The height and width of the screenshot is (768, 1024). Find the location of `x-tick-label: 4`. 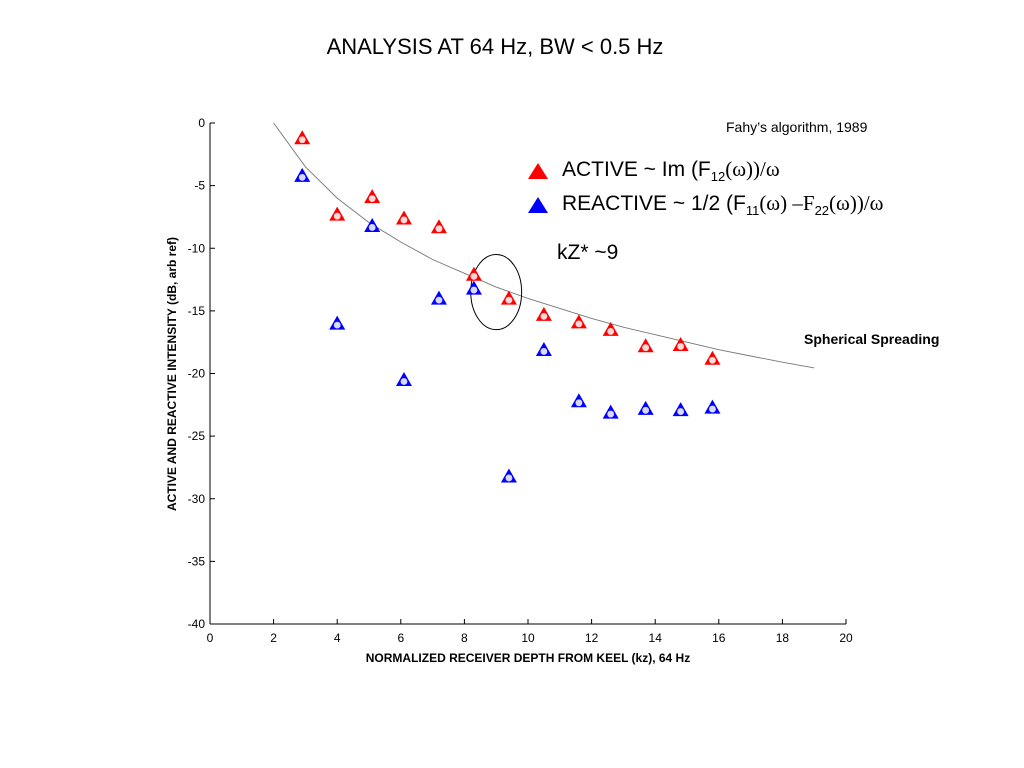

x-tick-label: 4 is located at coordinates (337, 638).